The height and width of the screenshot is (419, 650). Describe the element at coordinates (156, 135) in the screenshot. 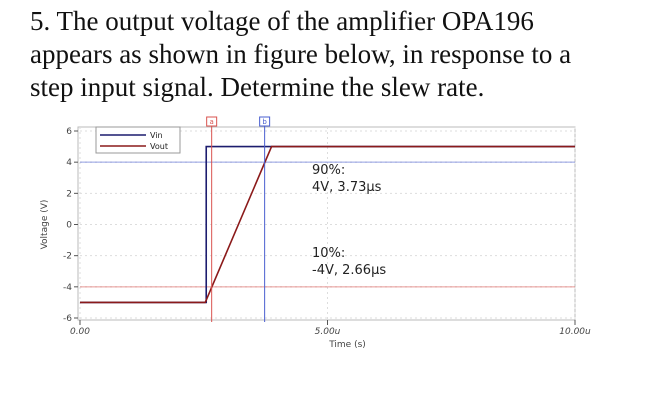

I see `legend-label: Vin` at that location.